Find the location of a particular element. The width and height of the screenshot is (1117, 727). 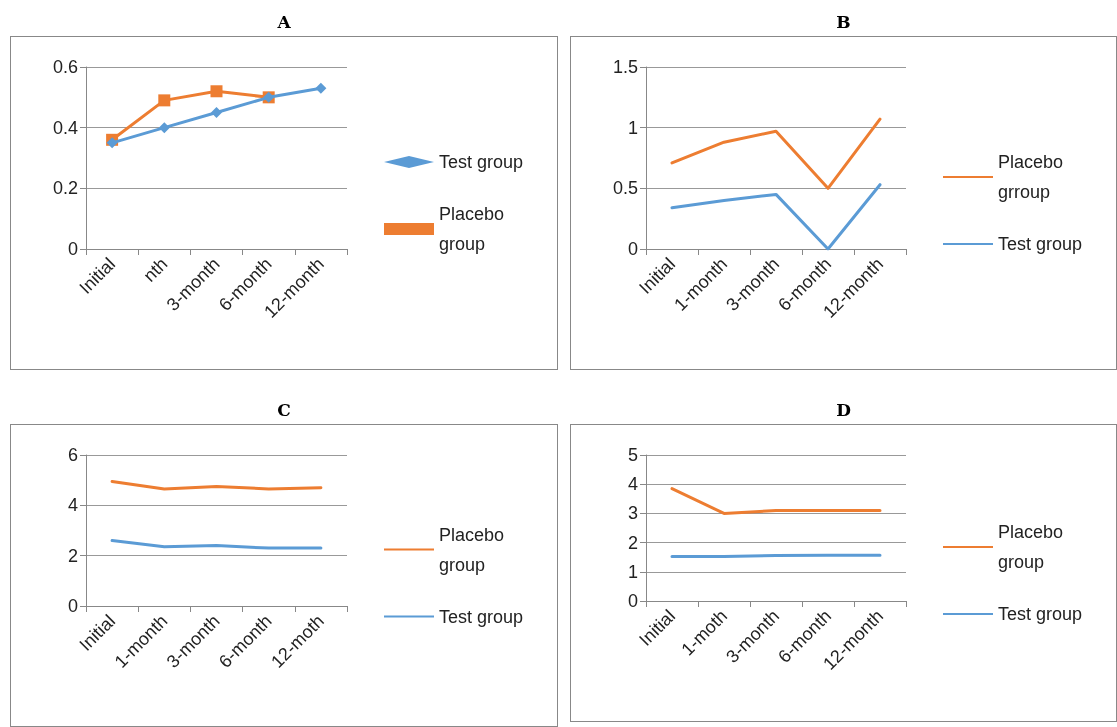

chart-title: B is located at coordinates (843, 22).